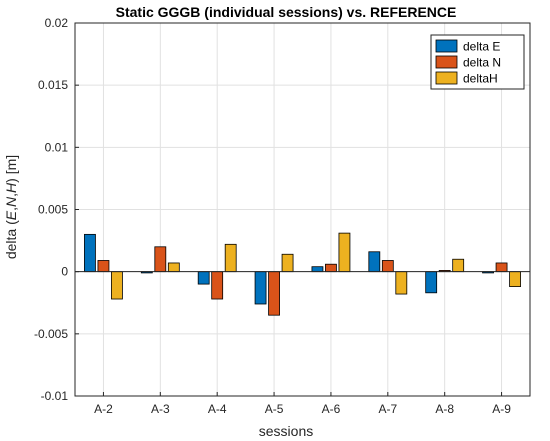 The height and width of the screenshot is (441, 550). What do you see at coordinates (57, 147) in the screenshot?
I see `y-tick-label: 0.01` at bounding box center [57, 147].